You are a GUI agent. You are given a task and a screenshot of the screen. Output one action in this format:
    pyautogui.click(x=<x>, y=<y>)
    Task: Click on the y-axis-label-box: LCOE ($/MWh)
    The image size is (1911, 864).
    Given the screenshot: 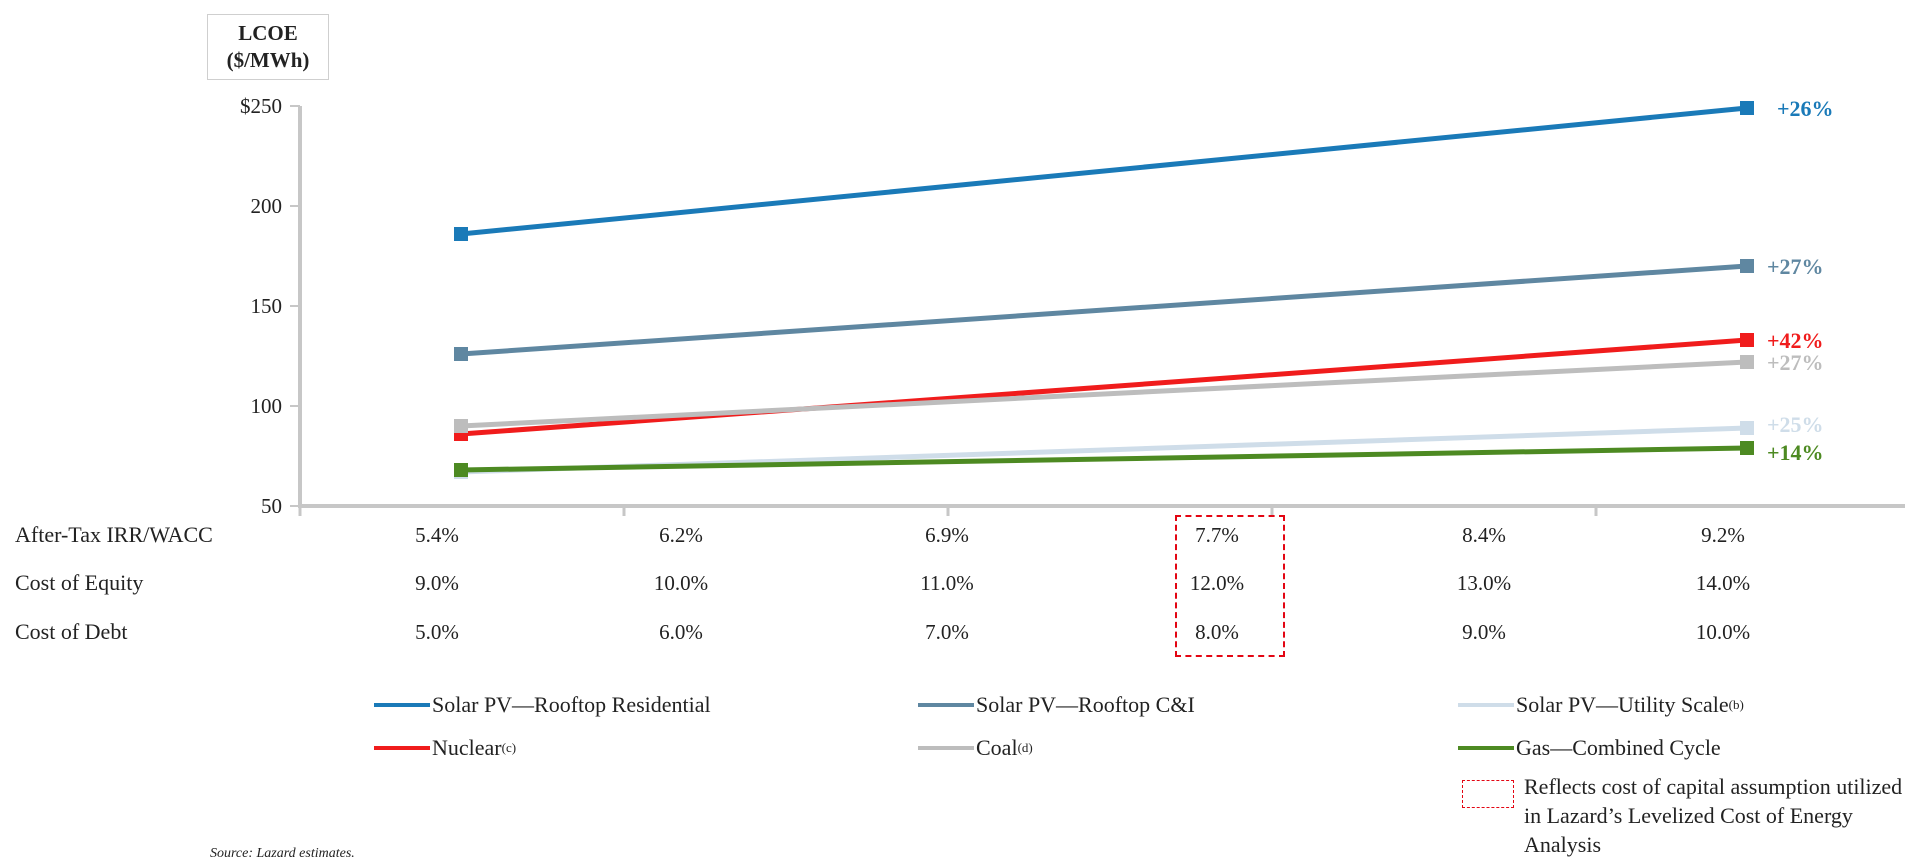 What is the action you would take?
    pyautogui.click(x=268, y=47)
    